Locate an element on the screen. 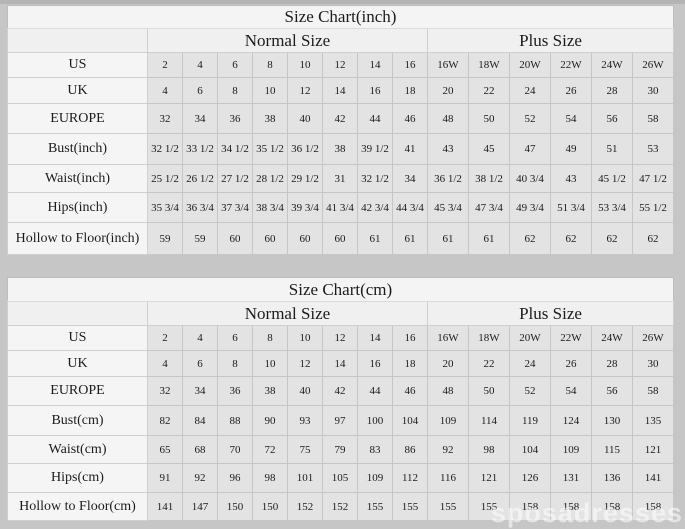 This screenshot has width=685, height=529. size-cell: 119 is located at coordinates (530, 420).